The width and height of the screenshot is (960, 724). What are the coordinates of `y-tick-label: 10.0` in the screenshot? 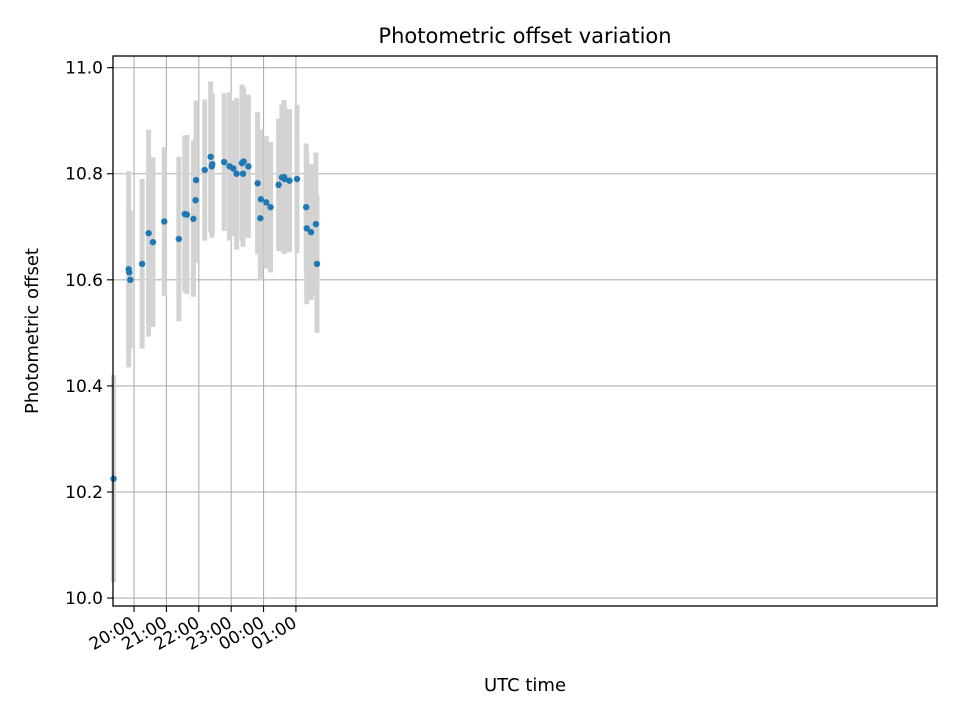 It's located at (84, 599).